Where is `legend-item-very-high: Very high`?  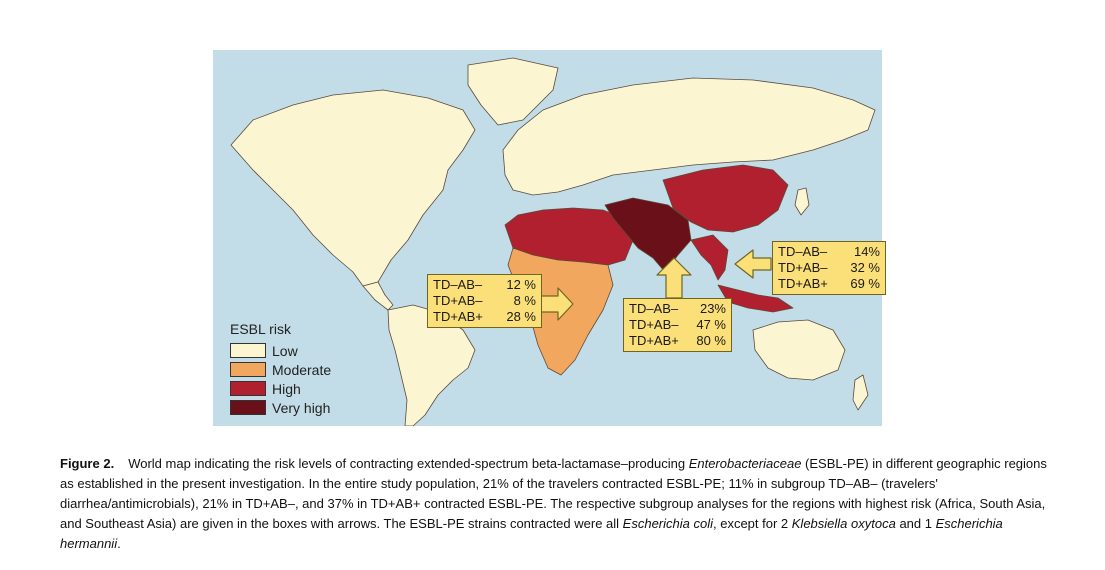 legend-item-very-high: Very high is located at coordinates (280, 407).